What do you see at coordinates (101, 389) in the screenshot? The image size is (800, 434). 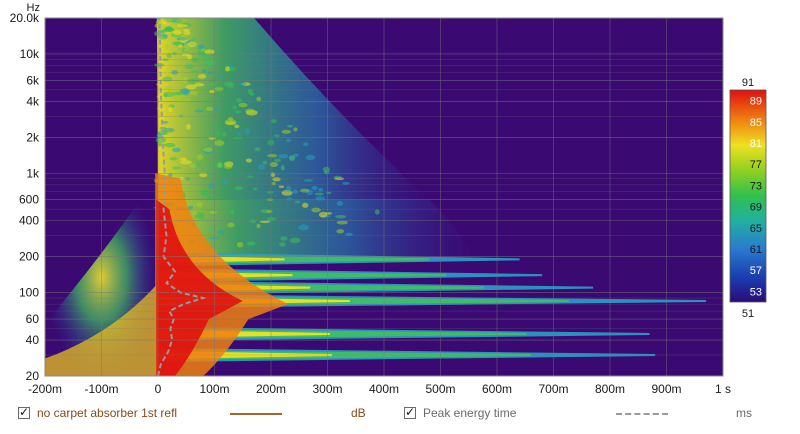 I see `x-tick-label: -100m` at bounding box center [101, 389].